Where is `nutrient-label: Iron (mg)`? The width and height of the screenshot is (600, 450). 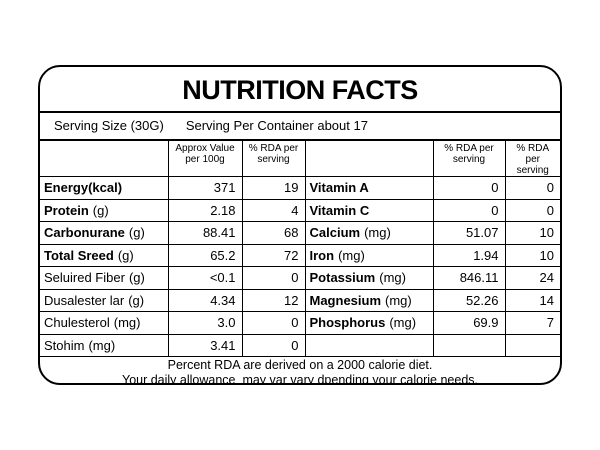
nutrient-label: Iron (mg) is located at coordinates (369, 255).